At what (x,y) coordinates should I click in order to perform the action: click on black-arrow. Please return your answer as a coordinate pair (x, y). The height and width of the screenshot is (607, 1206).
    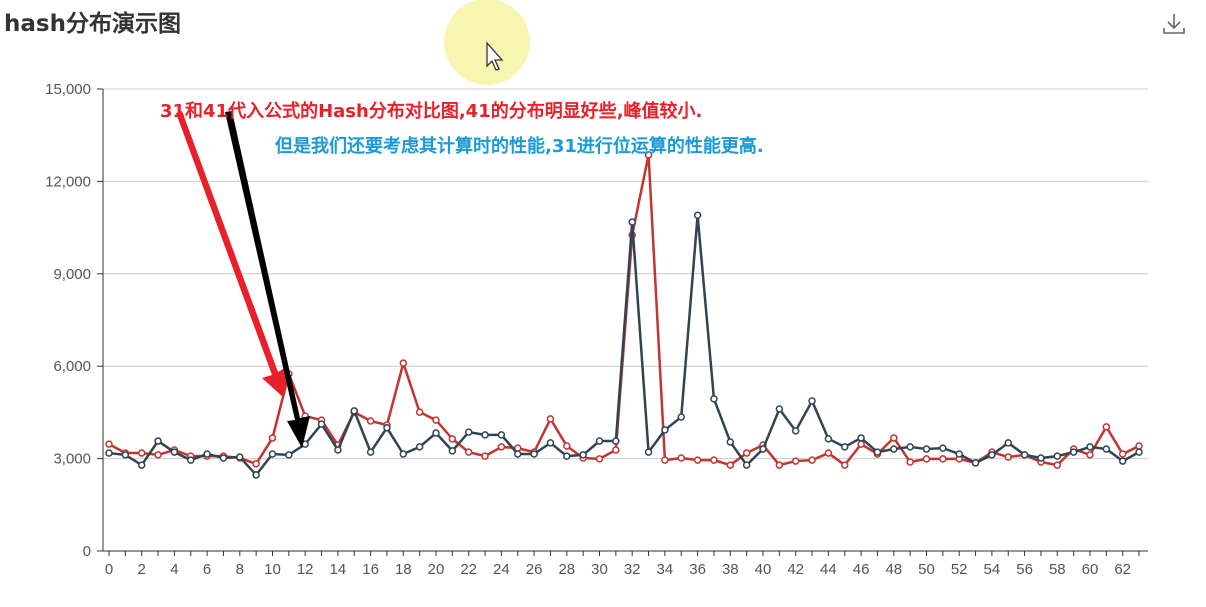
    Looking at the image, I should click on (267, 279).